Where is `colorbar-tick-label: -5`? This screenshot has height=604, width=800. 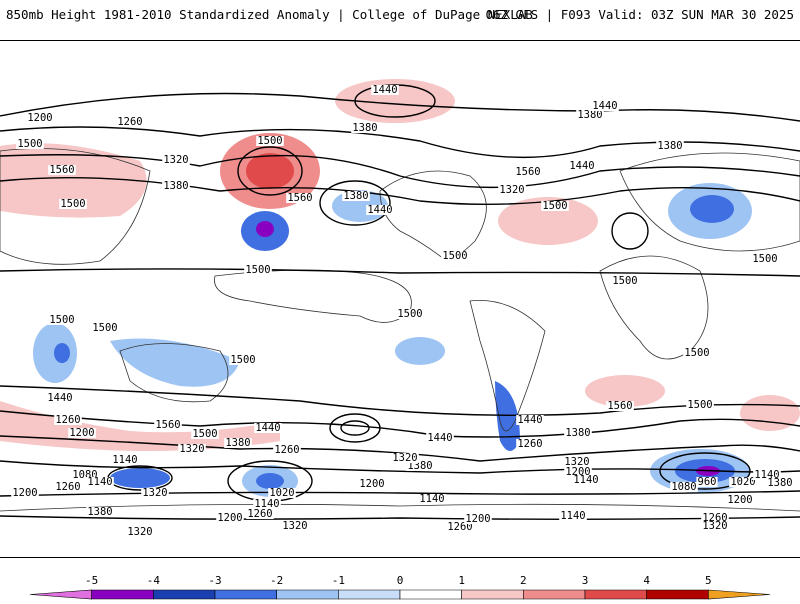 colorbar-tick-label: -5 is located at coordinates (91, 580).